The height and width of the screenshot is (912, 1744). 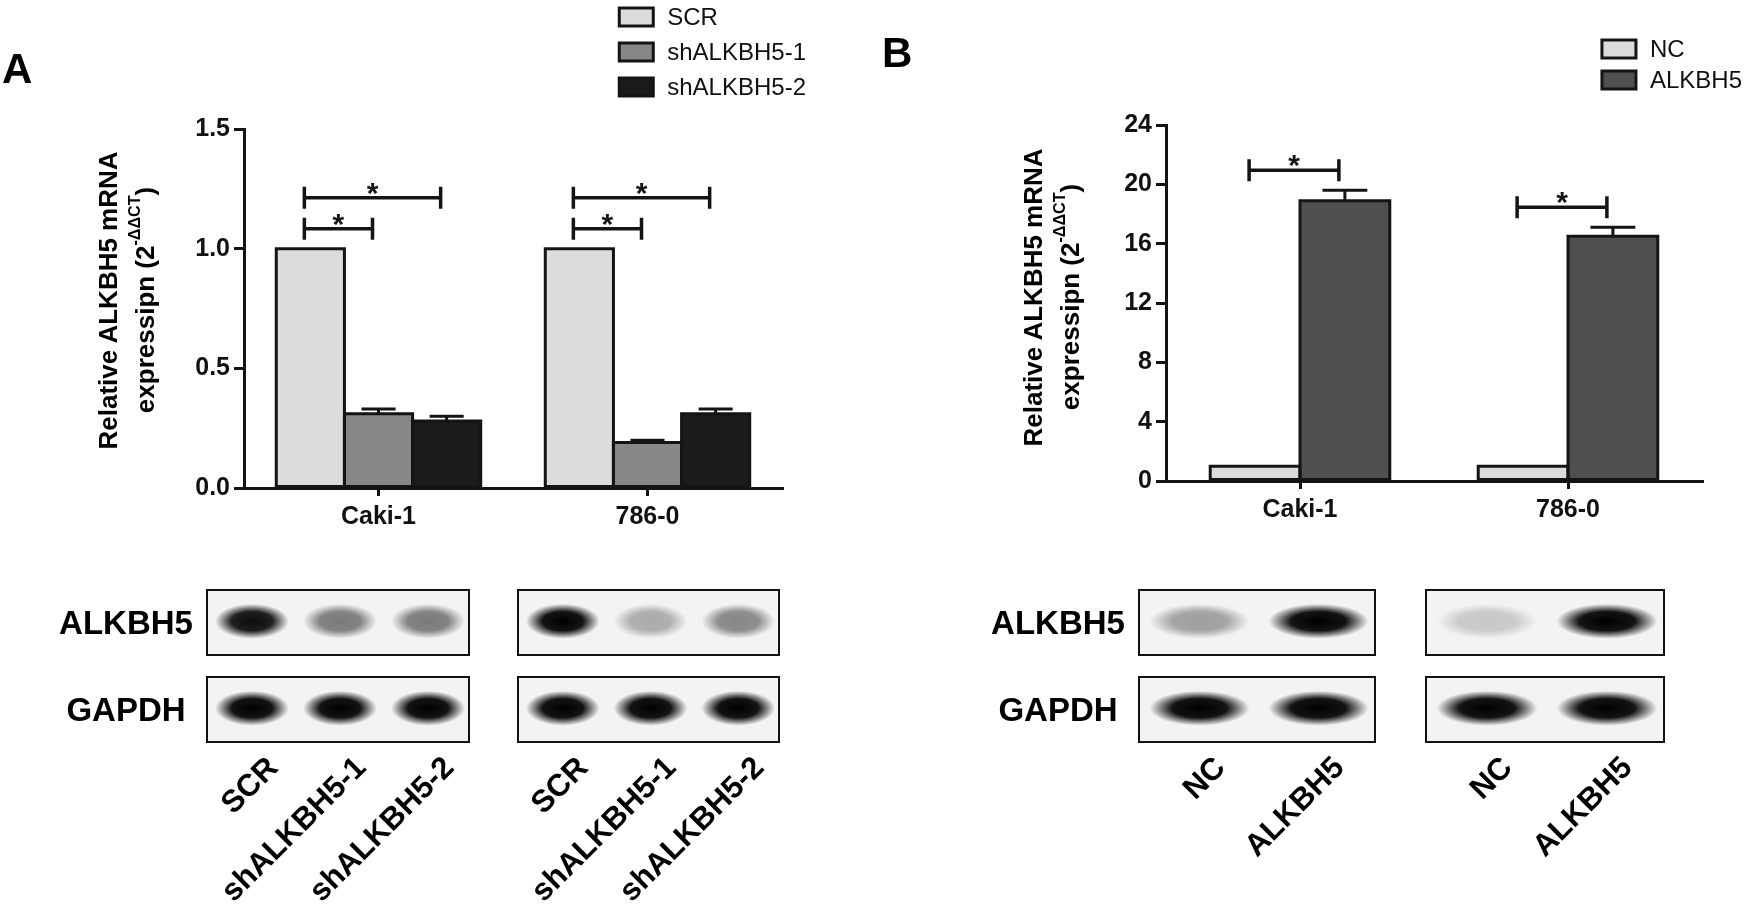 What do you see at coordinates (1696, 79) in the screenshot?
I see `legend-label: ALKBH5` at bounding box center [1696, 79].